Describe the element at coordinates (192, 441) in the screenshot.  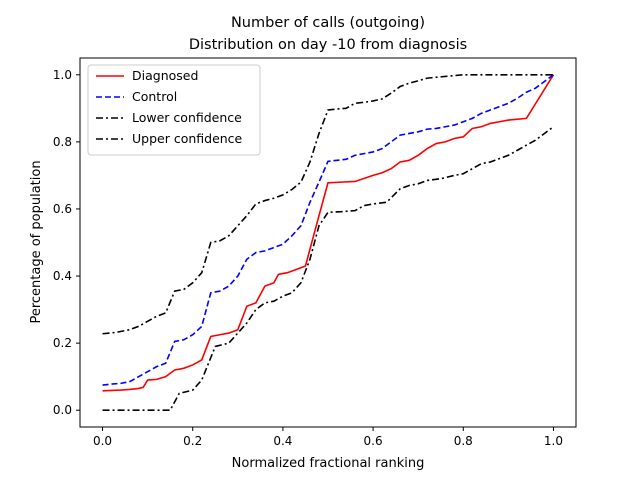
I see `x-tick-label: 0.2` at that location.